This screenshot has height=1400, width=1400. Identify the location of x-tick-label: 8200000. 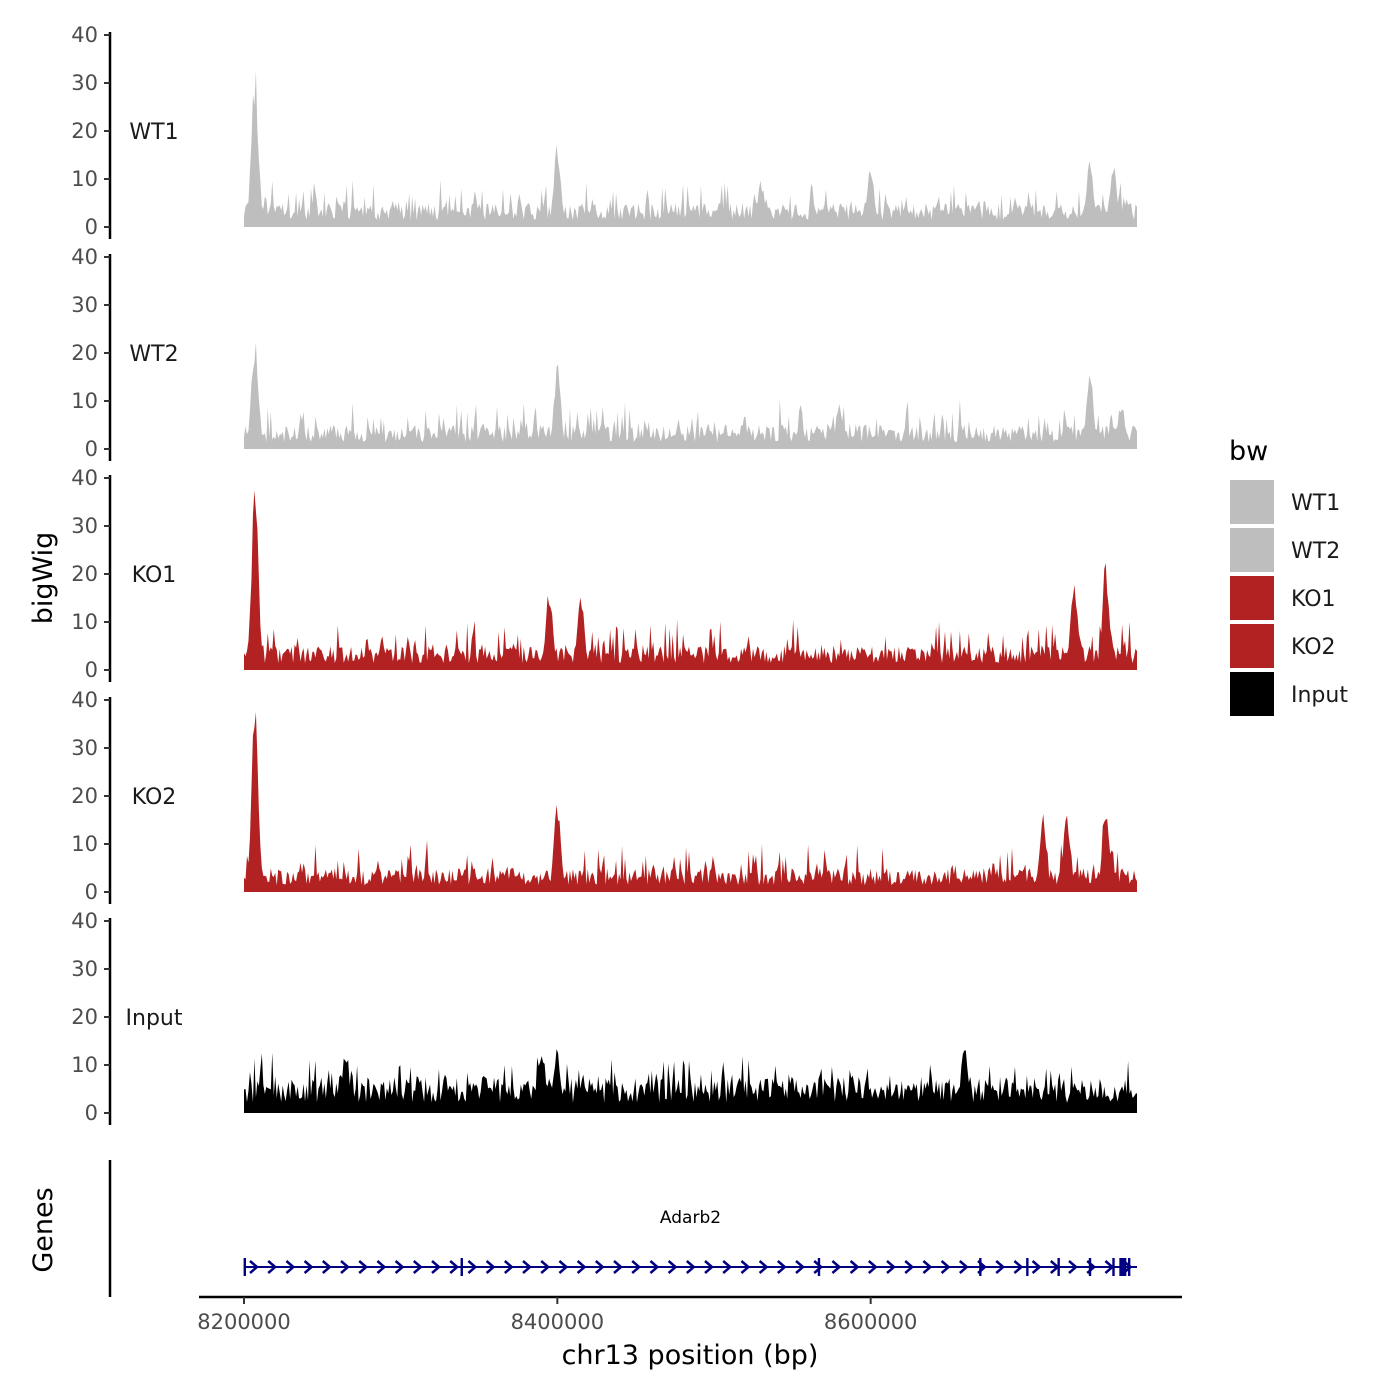
(244, 1322).